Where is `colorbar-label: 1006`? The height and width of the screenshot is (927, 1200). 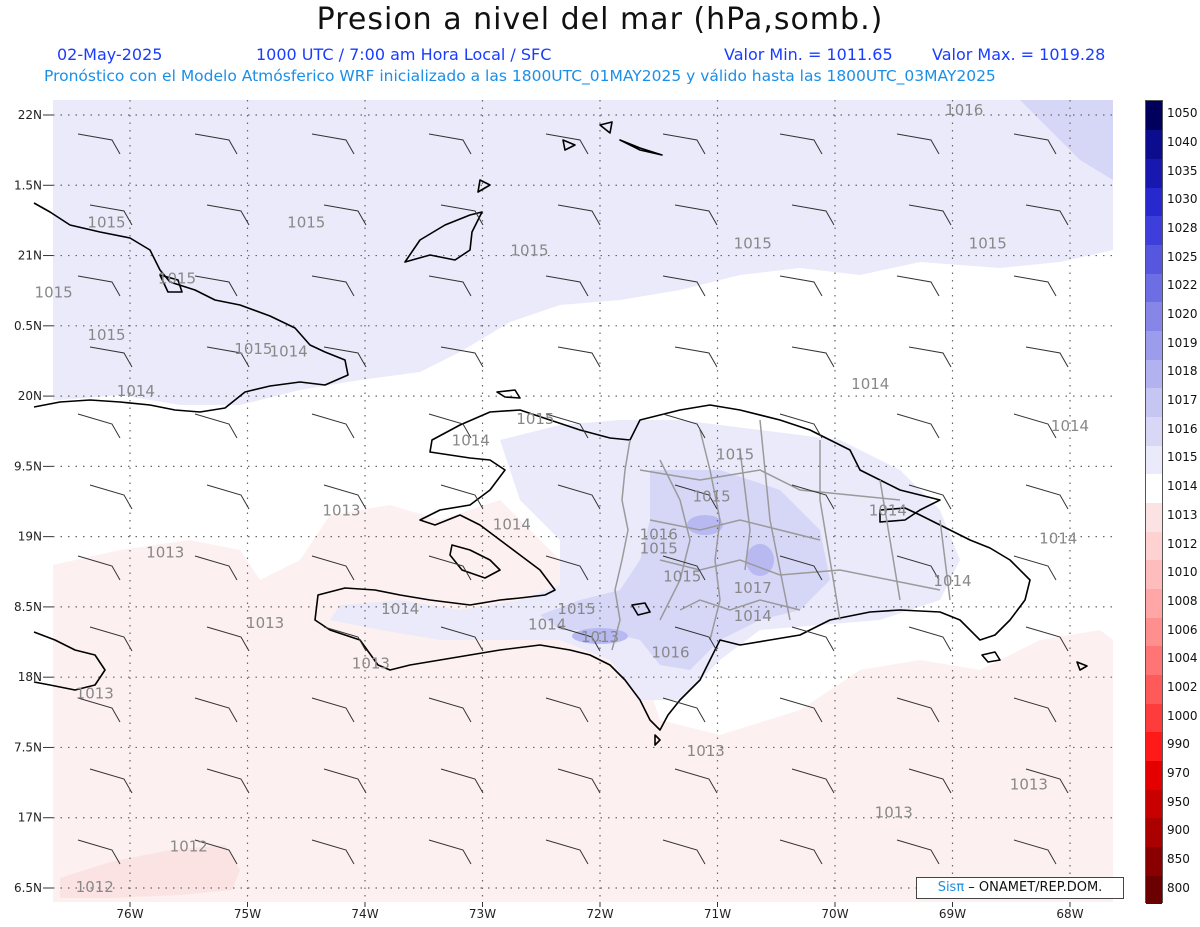
colorbar-label: 1006 is located at coordinates (1182, 629).